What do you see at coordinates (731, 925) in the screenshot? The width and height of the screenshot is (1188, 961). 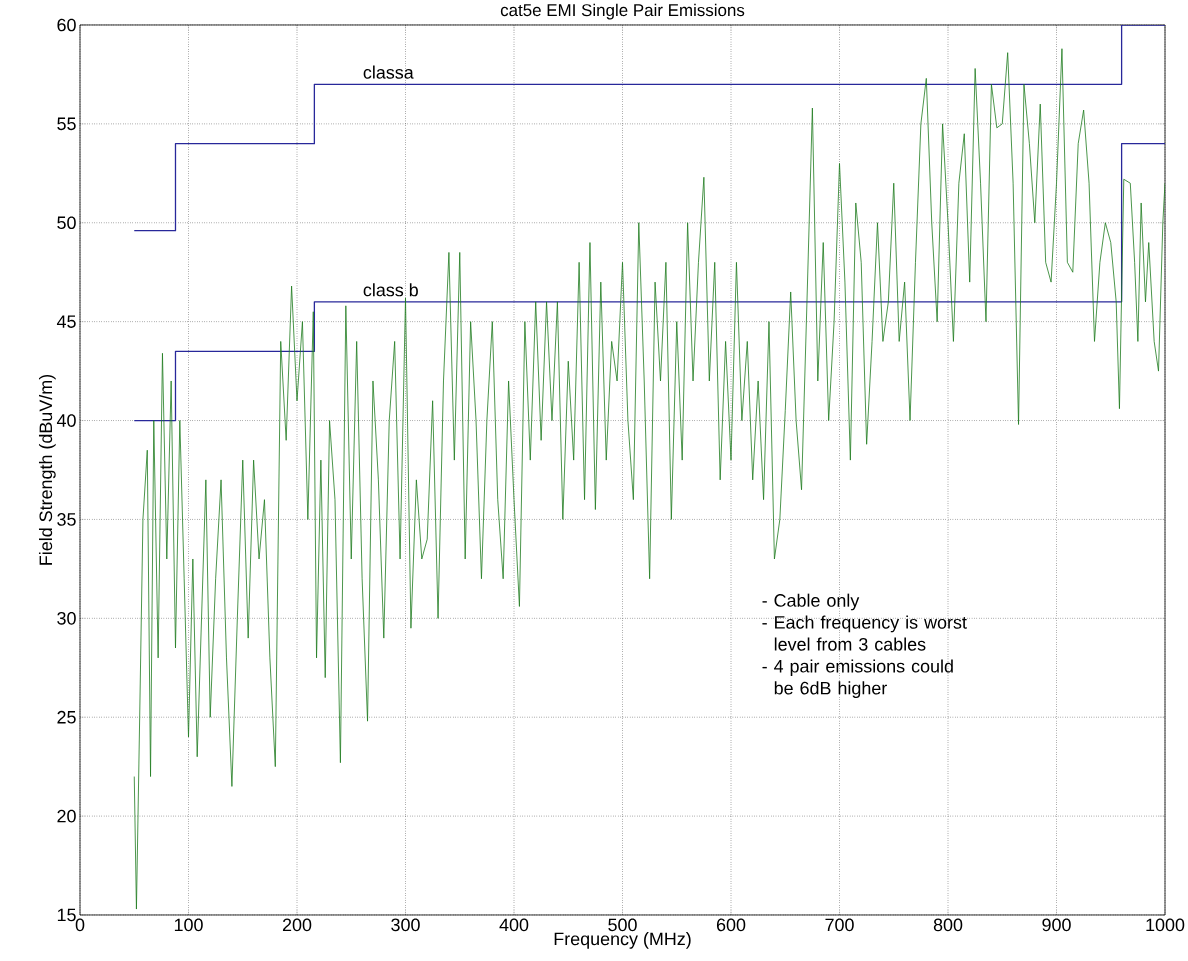 I see `x-tick-label: 600` at bounding box center [731, 925].